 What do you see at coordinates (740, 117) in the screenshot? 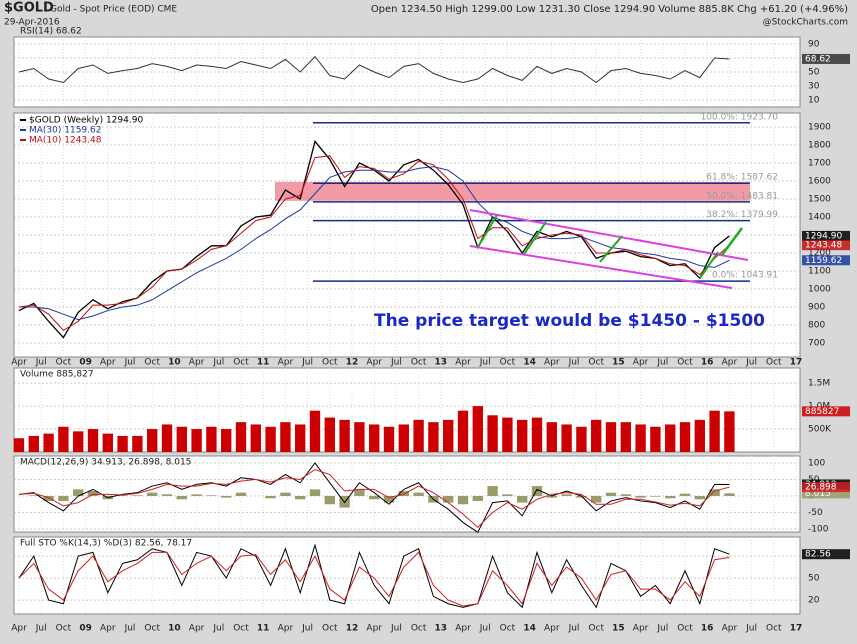
I see `fib-label: 100.0%: 1923.70` at bounding box center [740, 117].